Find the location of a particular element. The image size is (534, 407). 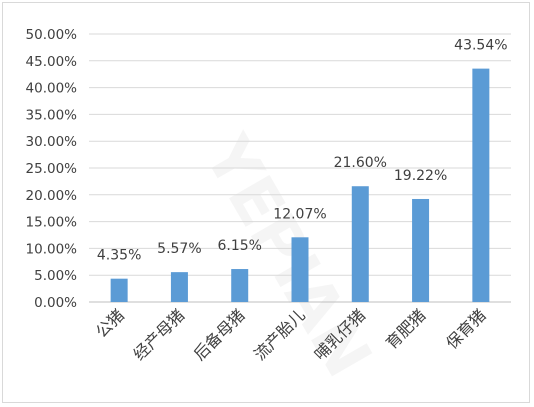

y-tick-label: 25.00% is located at coordinates (52, 169).